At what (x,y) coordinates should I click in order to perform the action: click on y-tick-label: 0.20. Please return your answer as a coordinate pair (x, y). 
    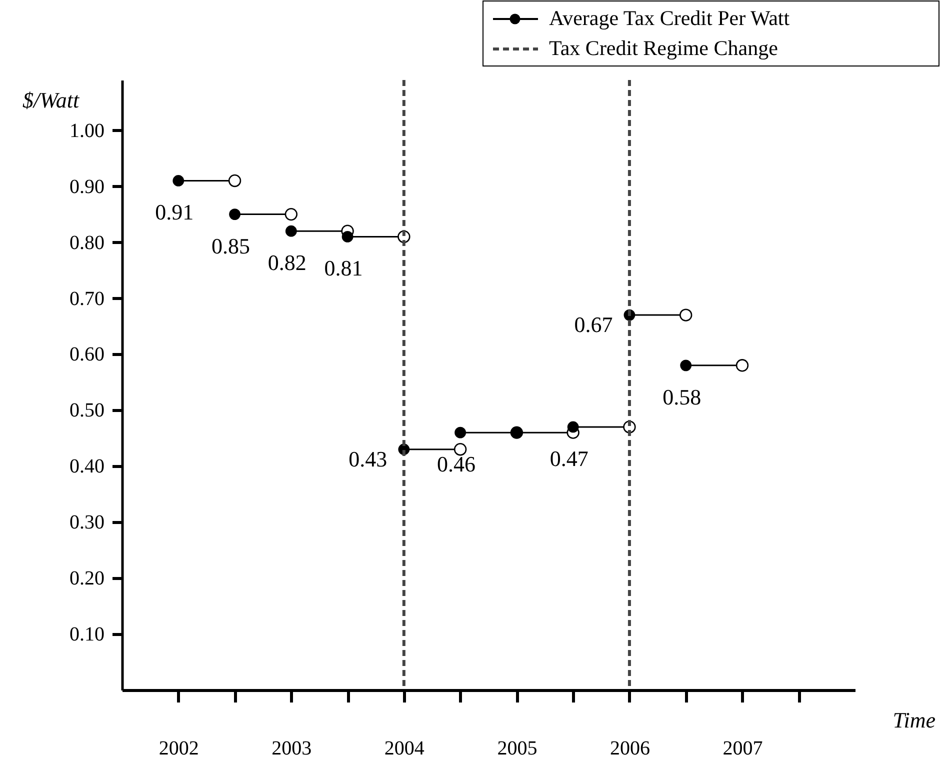
    Looking at the image, I should click on (87, 579).